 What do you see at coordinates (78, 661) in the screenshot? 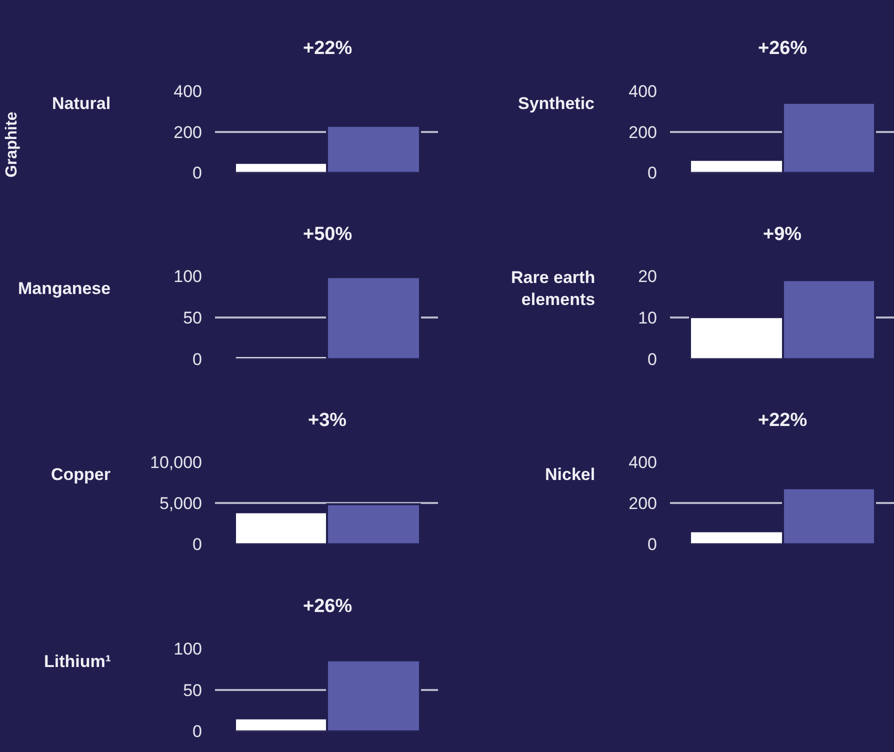
I see `text: Lithium¹` at bounding box center [78, 661].